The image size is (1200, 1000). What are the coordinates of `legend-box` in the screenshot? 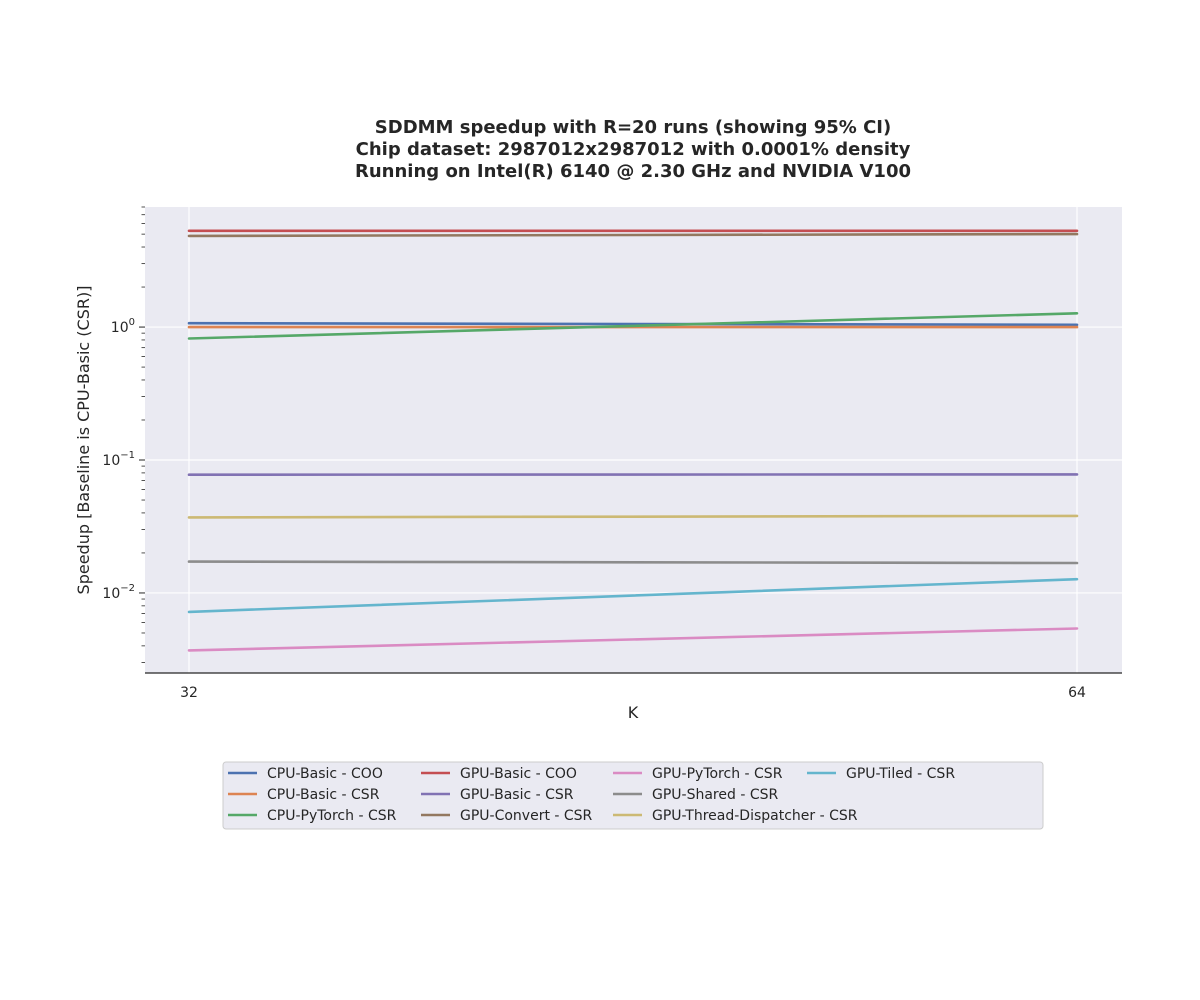 It's located at (633, 795).